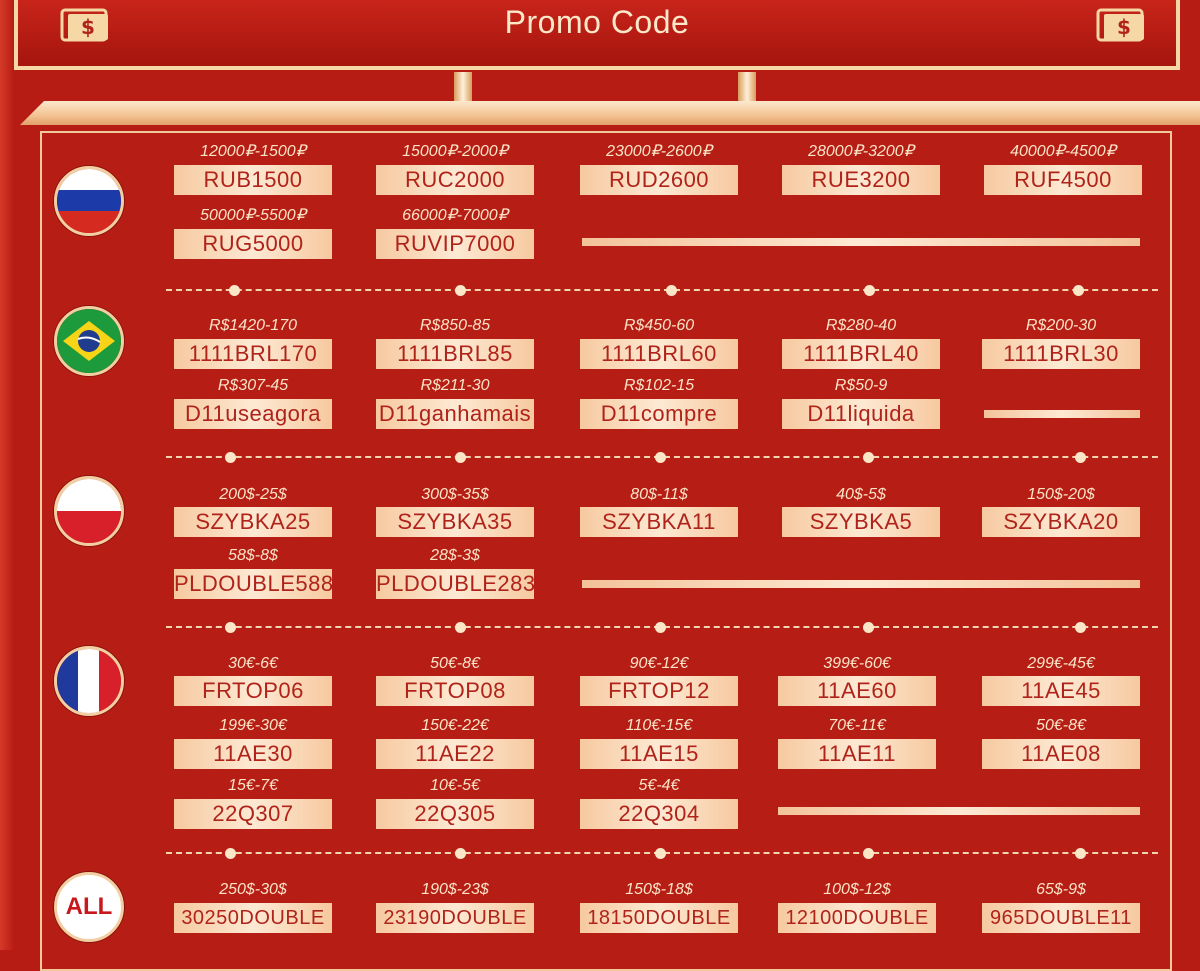 This screenshot has height=971, width=1200. What do you see at coordinates (659, 785) in the screenshot?
I see `code-amount: 5€-4€` at bounding box center [659, 785].